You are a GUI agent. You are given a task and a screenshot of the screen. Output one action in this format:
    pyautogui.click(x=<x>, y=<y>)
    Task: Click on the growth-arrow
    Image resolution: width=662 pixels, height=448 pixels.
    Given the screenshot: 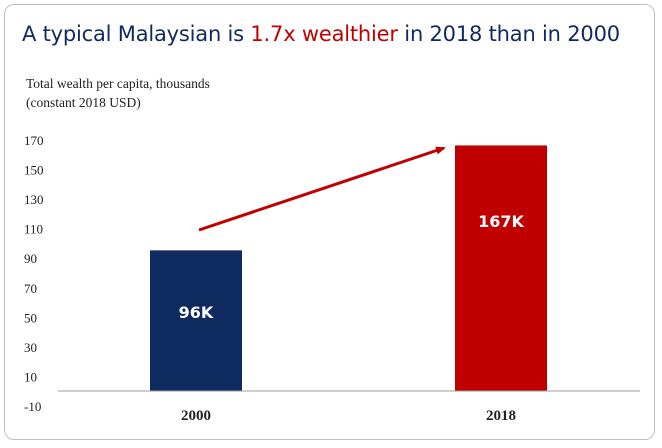 What is the action you would take?
    pyautogui.click(x=322, y=189)
    